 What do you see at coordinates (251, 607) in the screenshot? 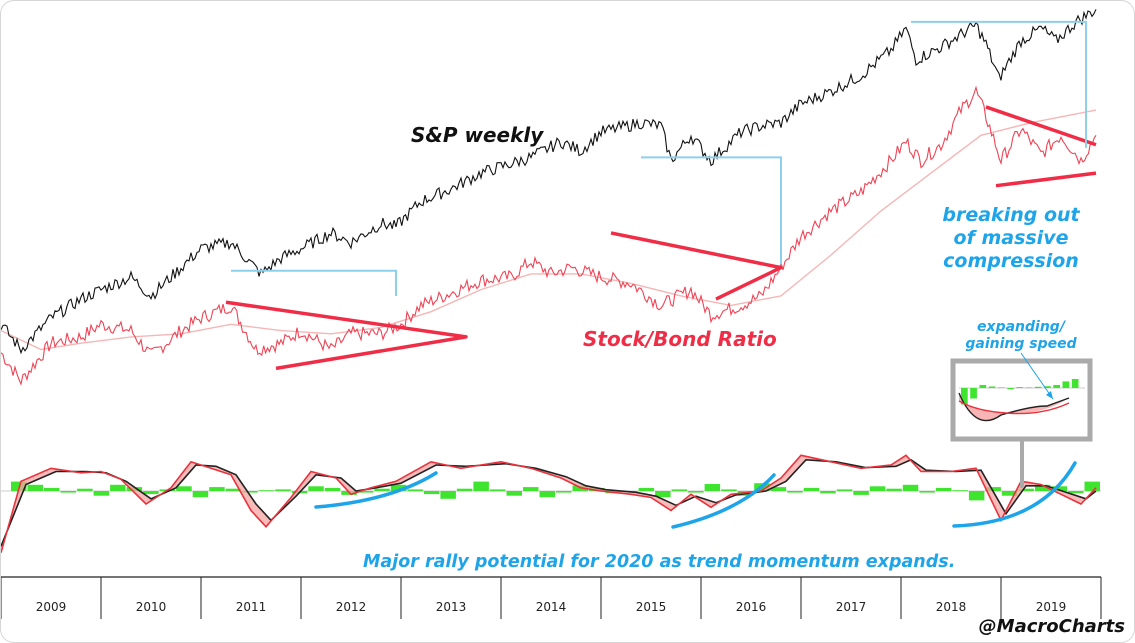
I see `x-tick-label: 2011` at bounding box center [251, 607].